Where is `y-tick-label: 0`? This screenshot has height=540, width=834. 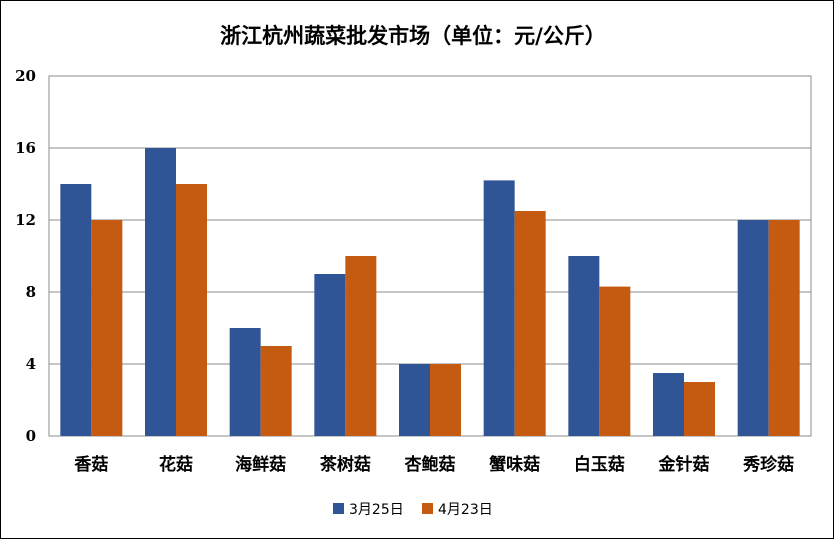 y-tick-label: 0 is located at coordinates (31, 436).